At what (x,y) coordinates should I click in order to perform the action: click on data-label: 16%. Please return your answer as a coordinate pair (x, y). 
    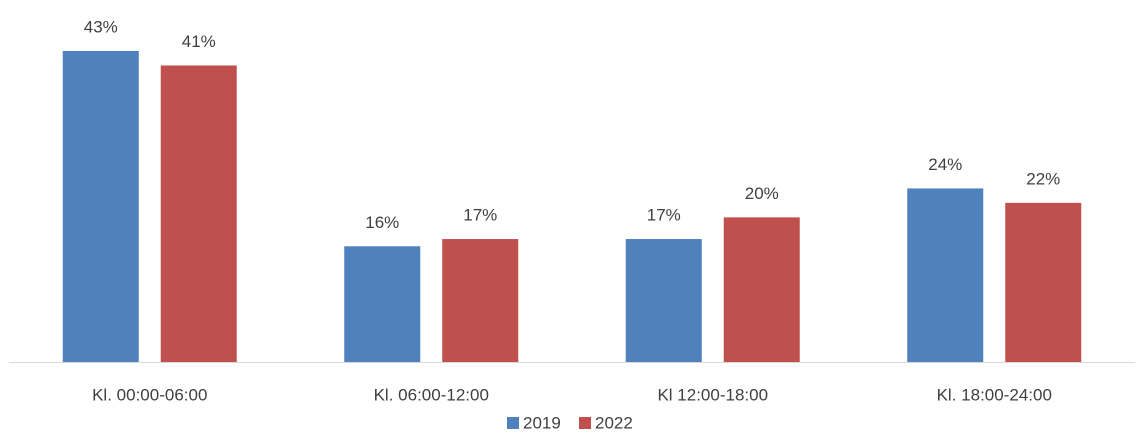
    Looking at the image, I should click on (382, 222).